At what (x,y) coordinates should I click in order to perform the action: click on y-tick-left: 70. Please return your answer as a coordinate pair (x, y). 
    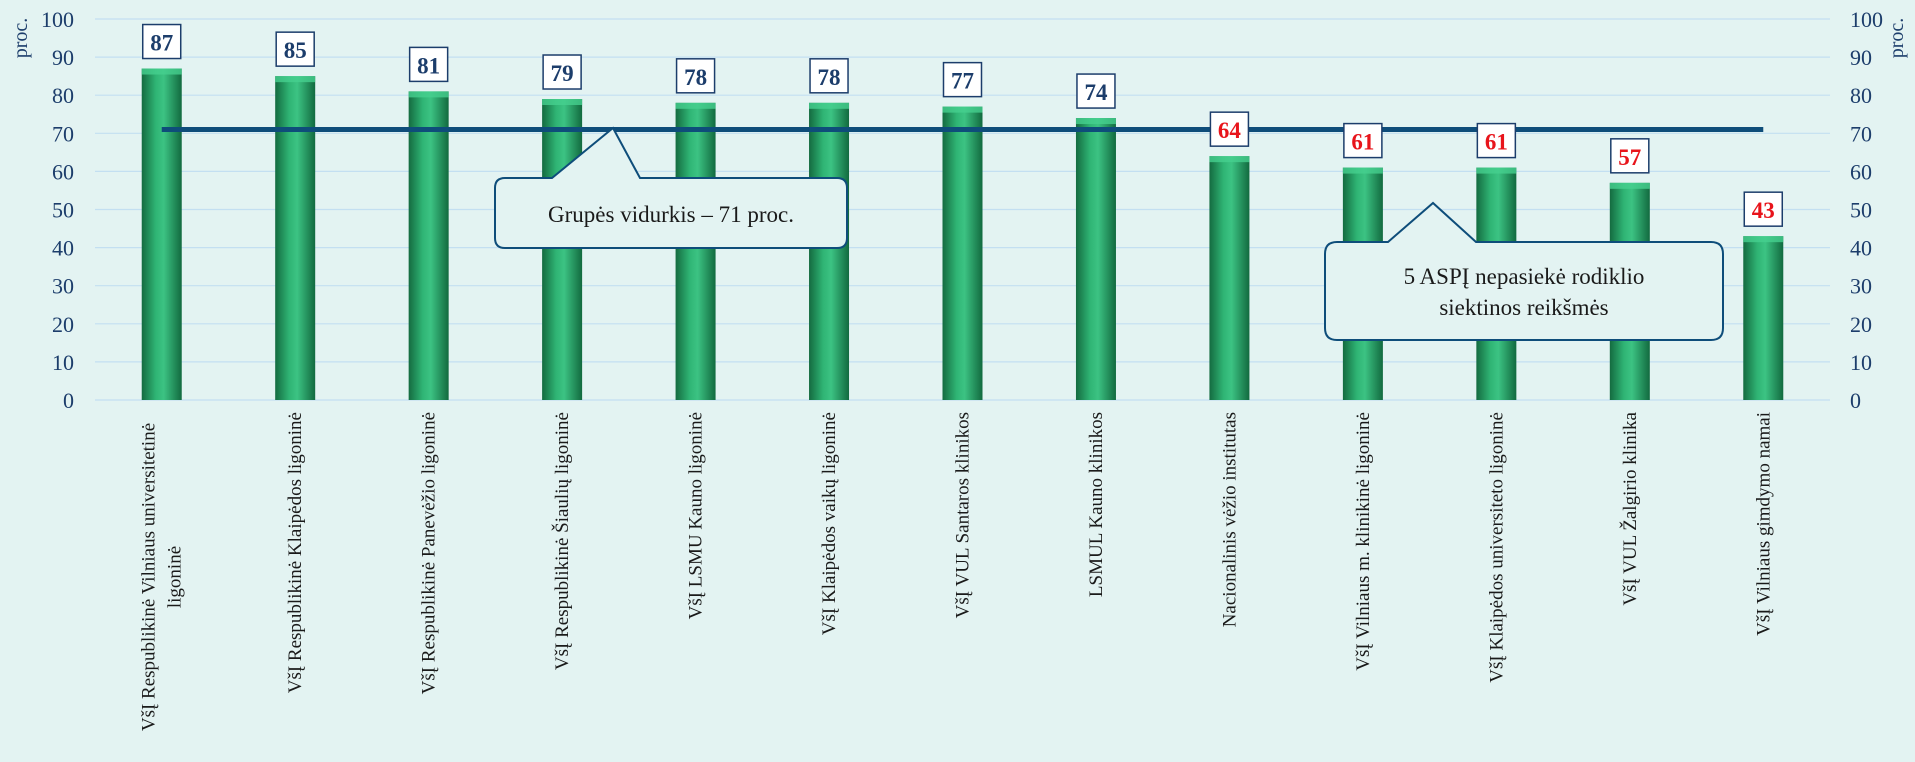
    Looking at the image, I should click on (63, 133).